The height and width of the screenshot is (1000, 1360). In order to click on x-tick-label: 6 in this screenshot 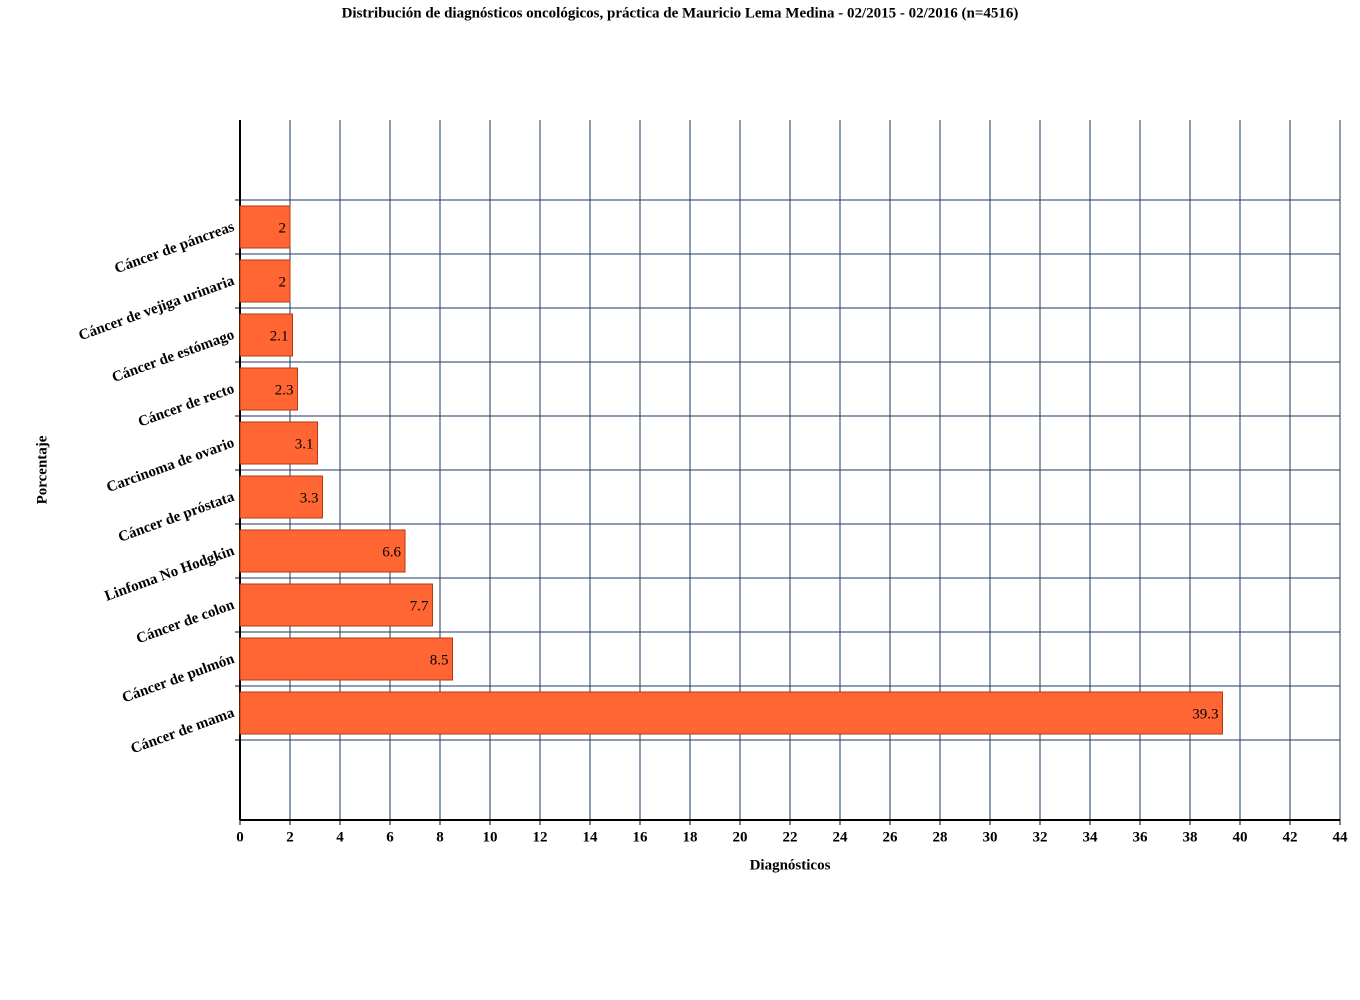, I will do `click(390, 837)`.